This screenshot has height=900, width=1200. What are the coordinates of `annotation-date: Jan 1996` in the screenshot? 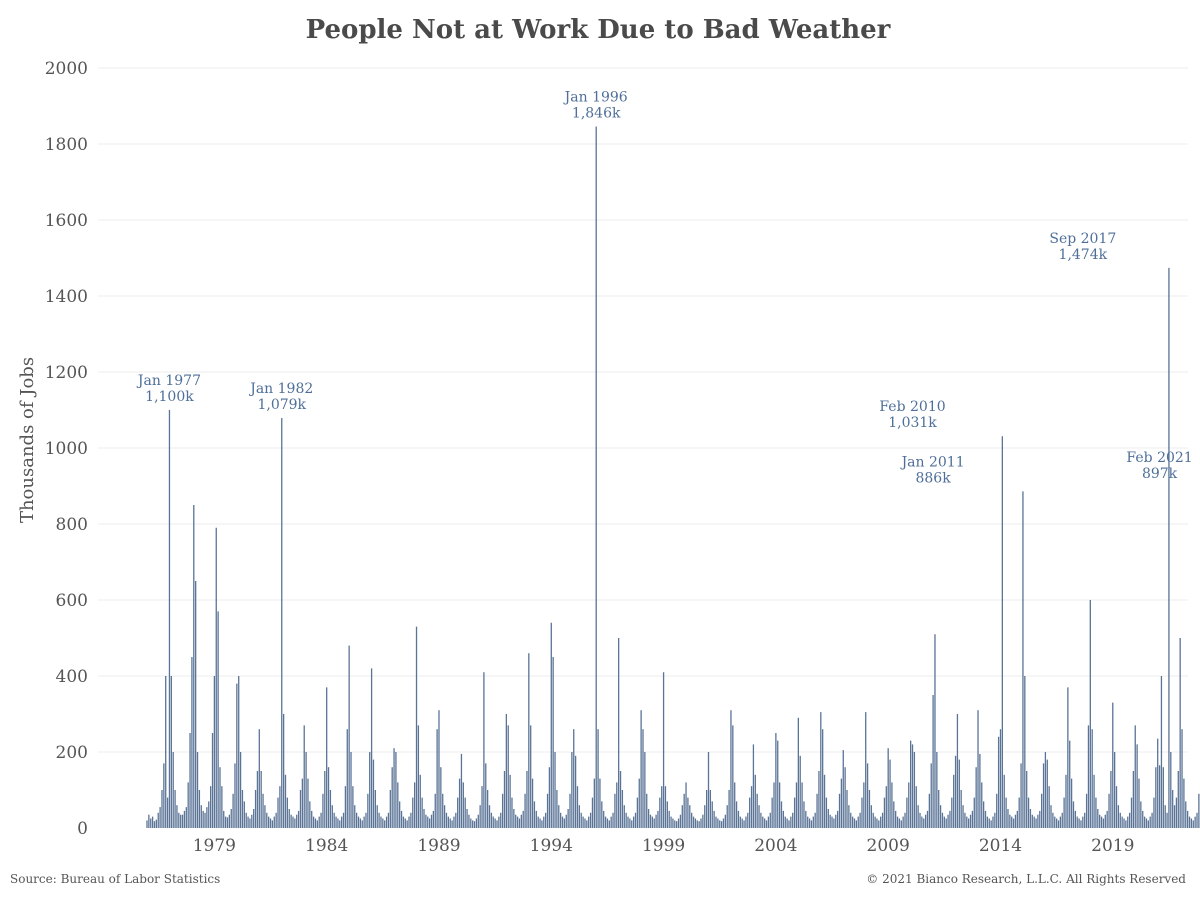 It's located at (595, 98).